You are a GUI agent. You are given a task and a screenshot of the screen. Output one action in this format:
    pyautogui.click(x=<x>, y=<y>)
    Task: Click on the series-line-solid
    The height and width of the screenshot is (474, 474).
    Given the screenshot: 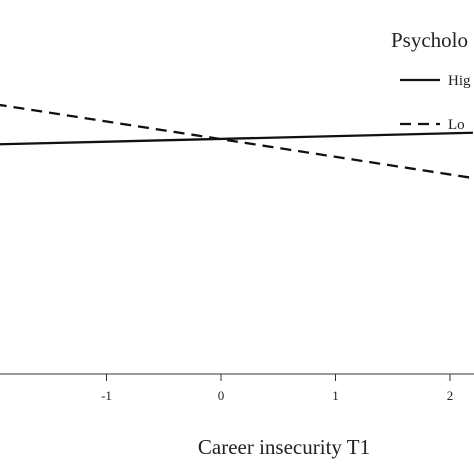 What is the action you would take?
    pyautogui.click(x=236, y=138)
    